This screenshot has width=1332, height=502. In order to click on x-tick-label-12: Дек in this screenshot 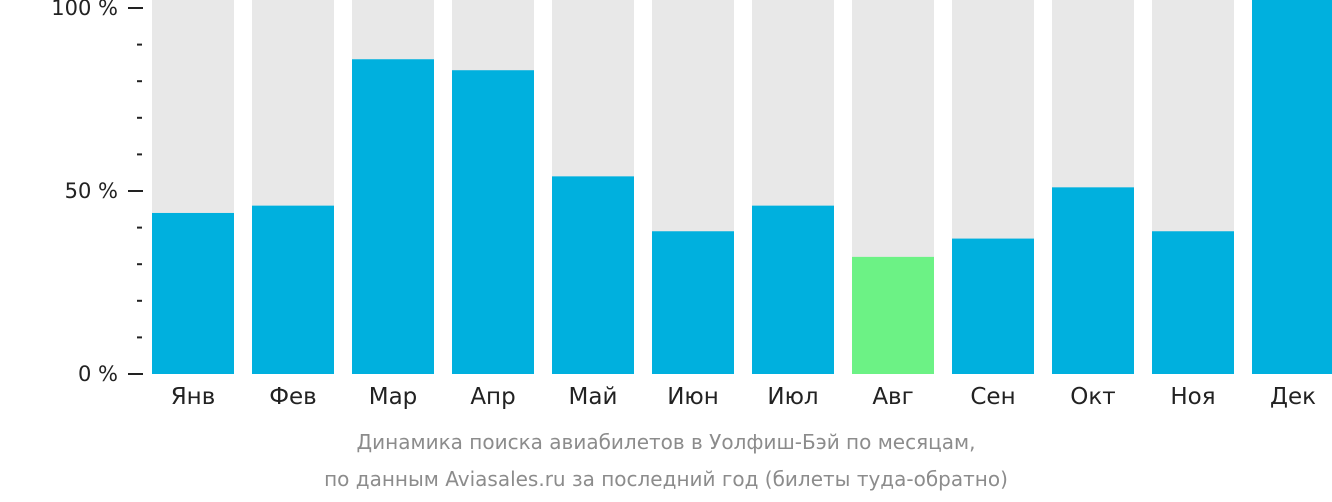, I will do `click(1293, 397)`.